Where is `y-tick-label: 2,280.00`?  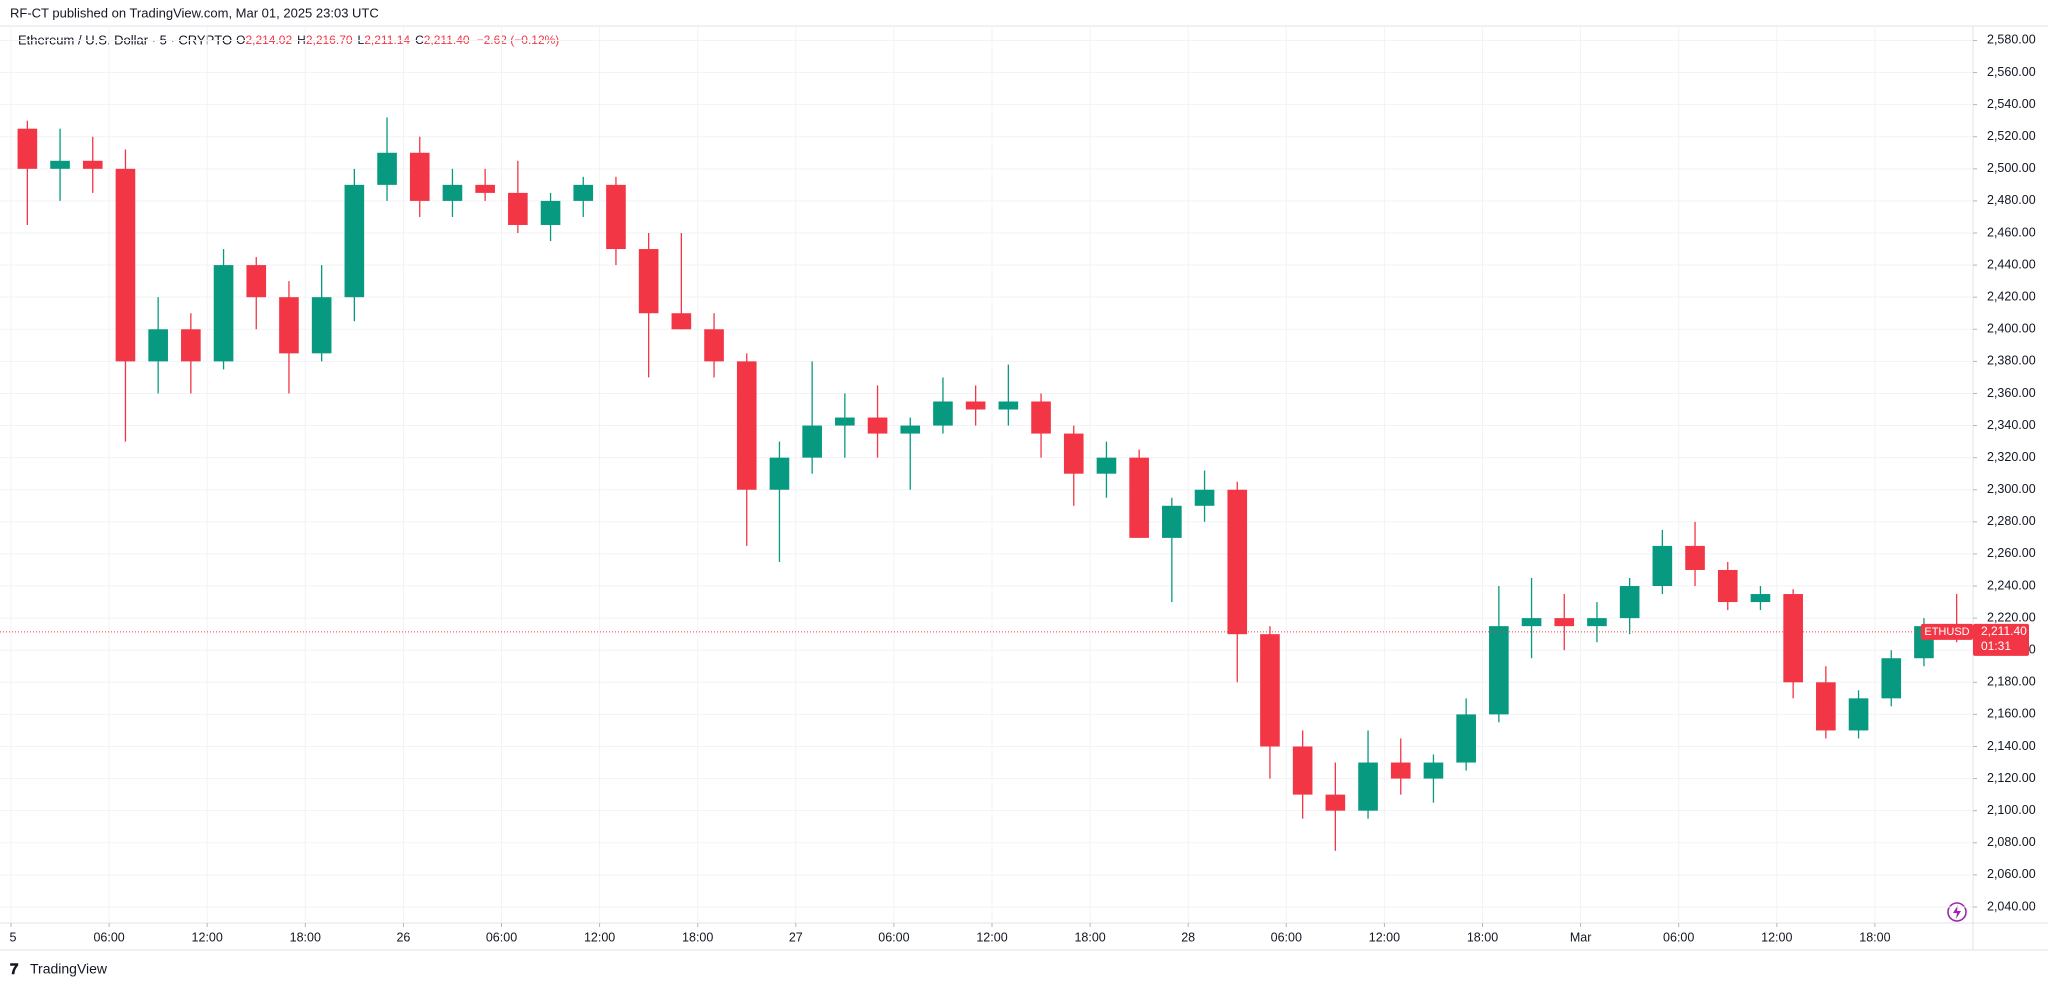 y-tick-label: 2,280.00 is located at coordinates (2011, 521).